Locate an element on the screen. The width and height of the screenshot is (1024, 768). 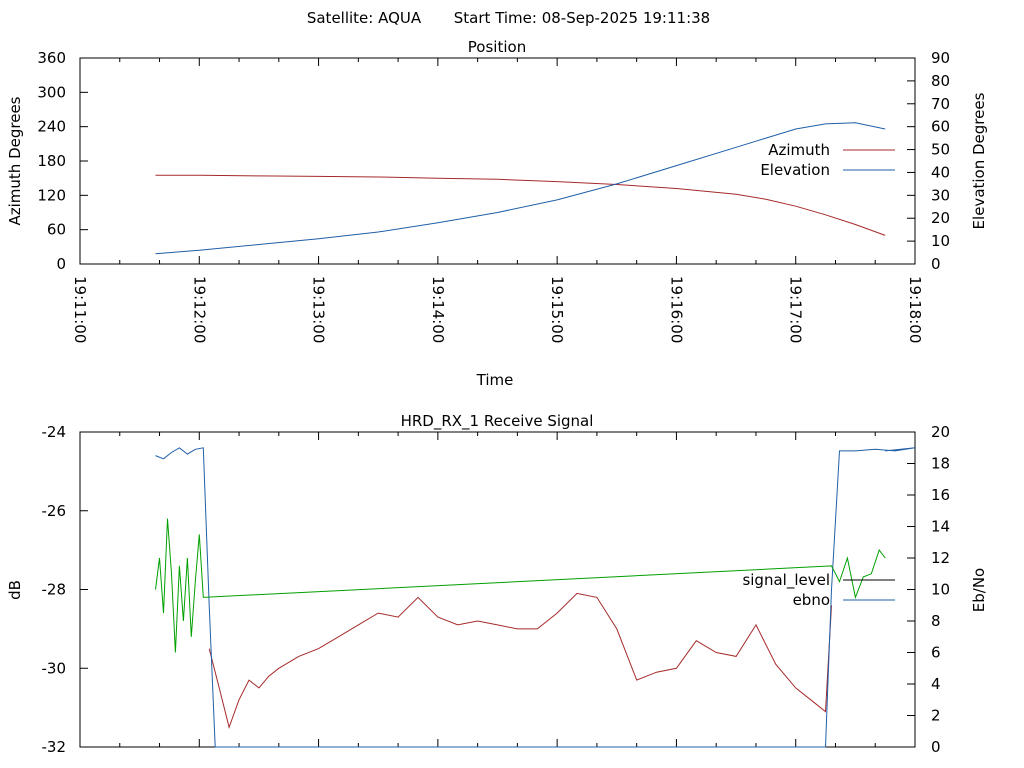
legend-label-Elevation: Elevation is located at coordinates (795, 170).